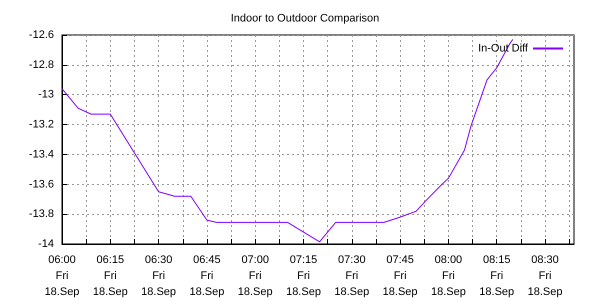  Describe the element at coordinates (41, 124) in the screenshot. I see `y-tick-label: -13.2` at that location.